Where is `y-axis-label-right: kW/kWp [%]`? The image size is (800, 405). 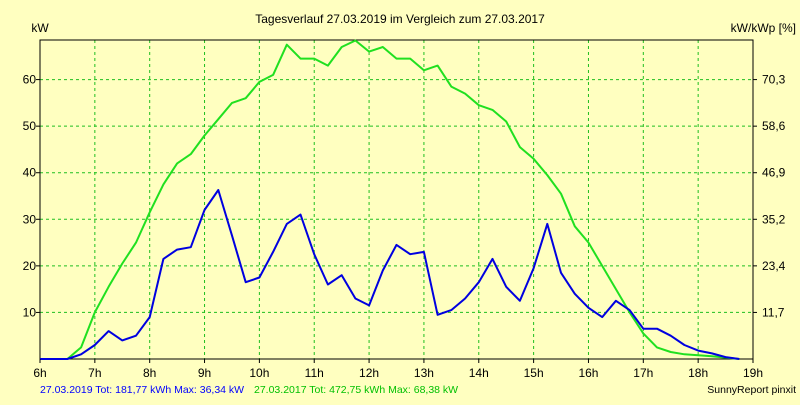
y-axis-label-right: kW/kWp [%] is located at coordinates (763, 28).